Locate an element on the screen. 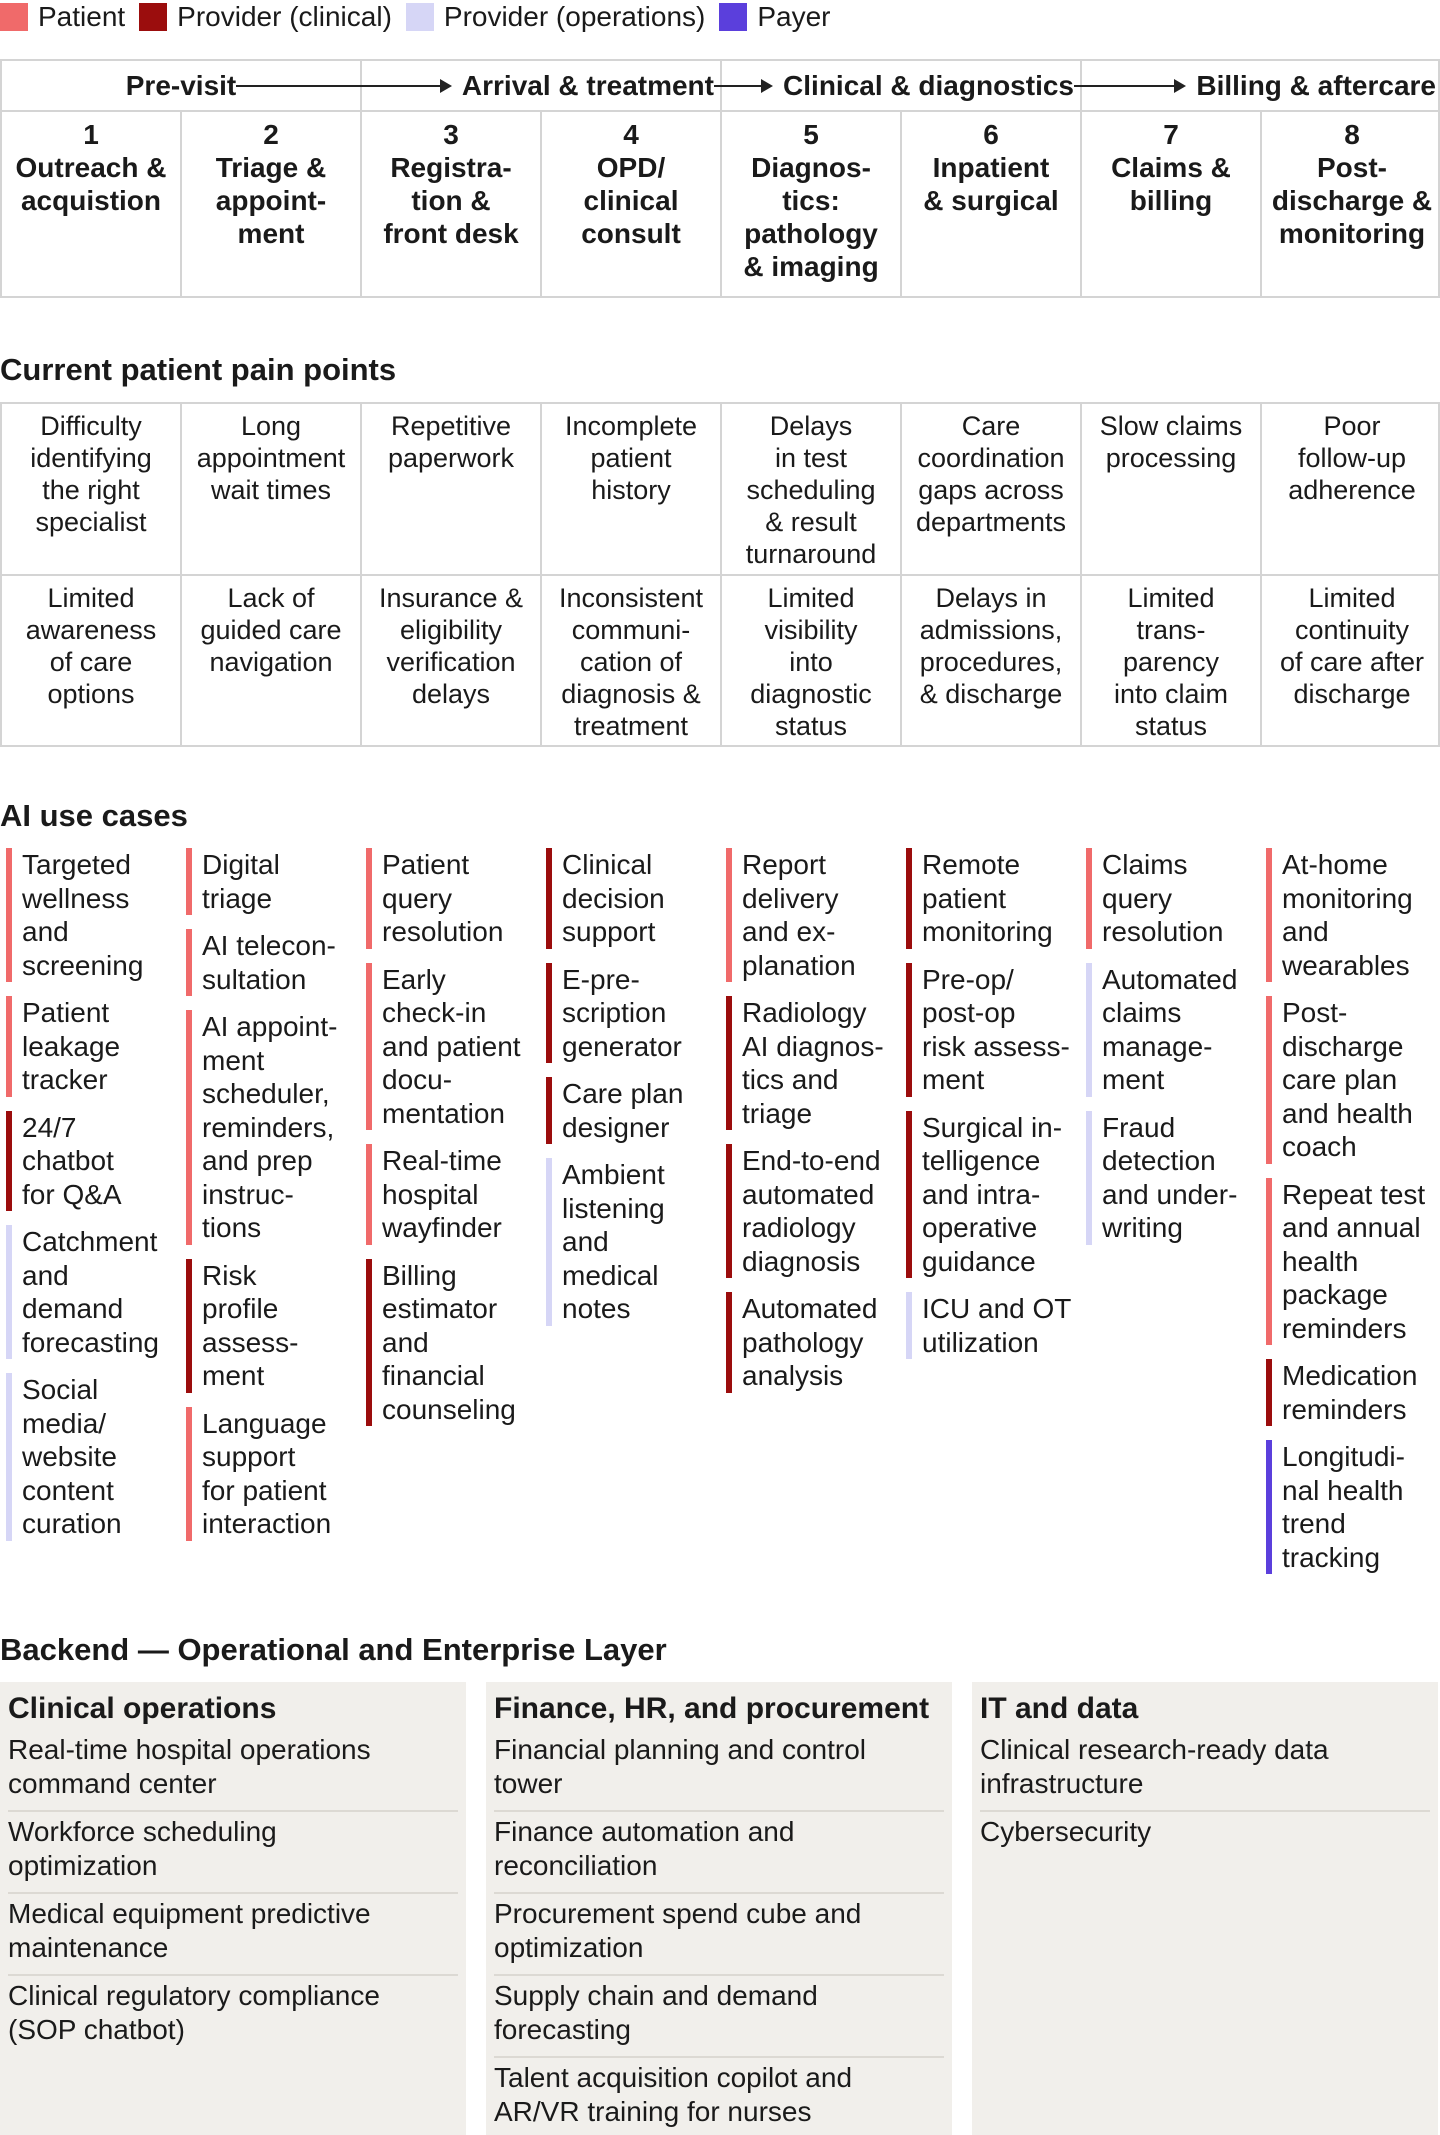 The height and width of the screenshot is (2135, 1440). pain-point: Long appointment wait times is located at coordinates (272, 489).